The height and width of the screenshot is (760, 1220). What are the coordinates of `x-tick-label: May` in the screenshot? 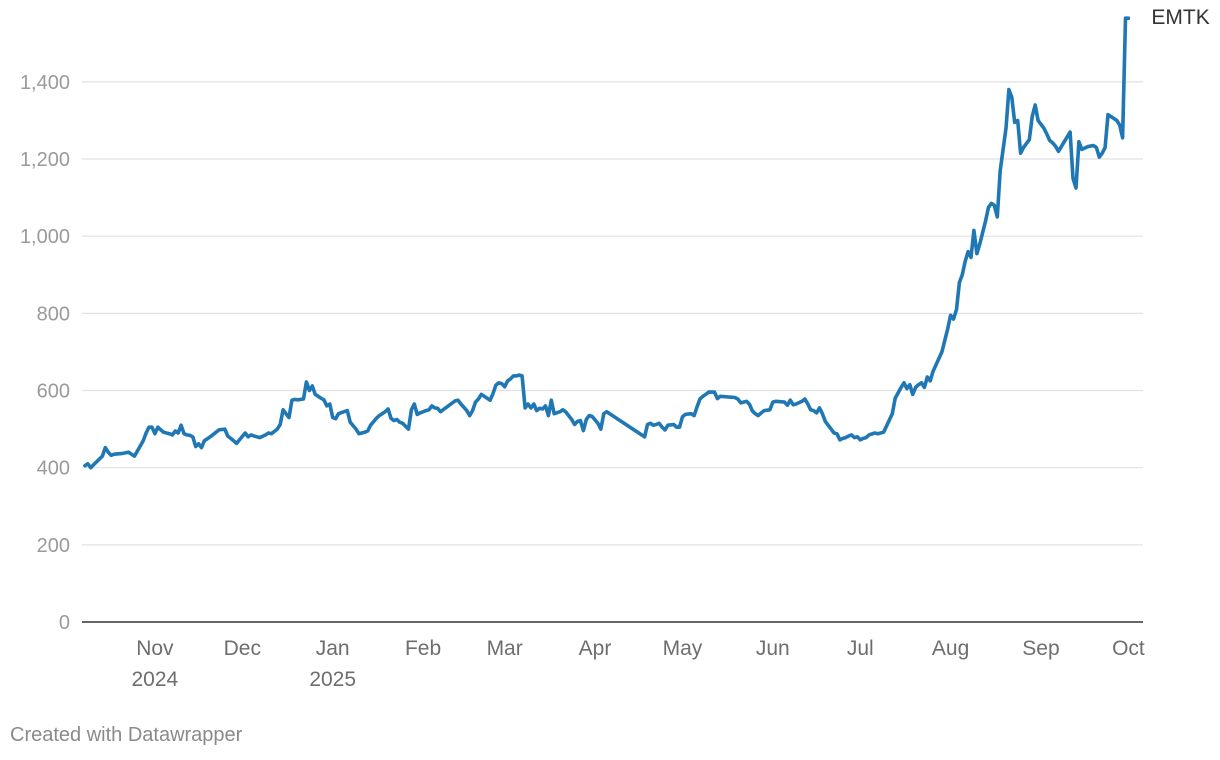 It's located at (683, 648).